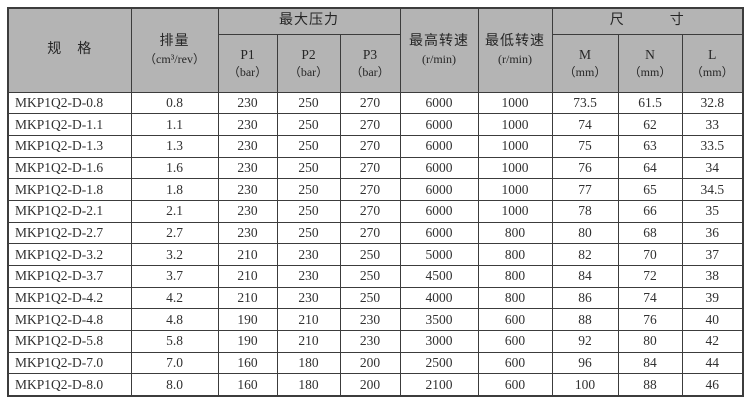 The image size is (750, 400). I want to click on table-row: MKP1Q2-D-1.1 1.1 230 250 270 6000 1000 74 62 33, so click(375, 124).